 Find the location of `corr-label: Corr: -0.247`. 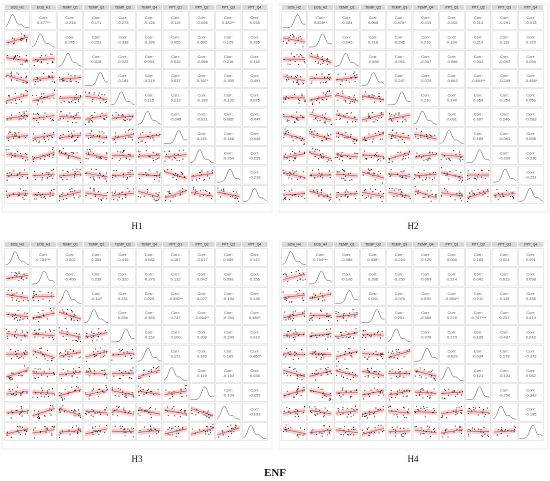

corr-label: Corr: -0.247 is located at coordinates (400, 78).